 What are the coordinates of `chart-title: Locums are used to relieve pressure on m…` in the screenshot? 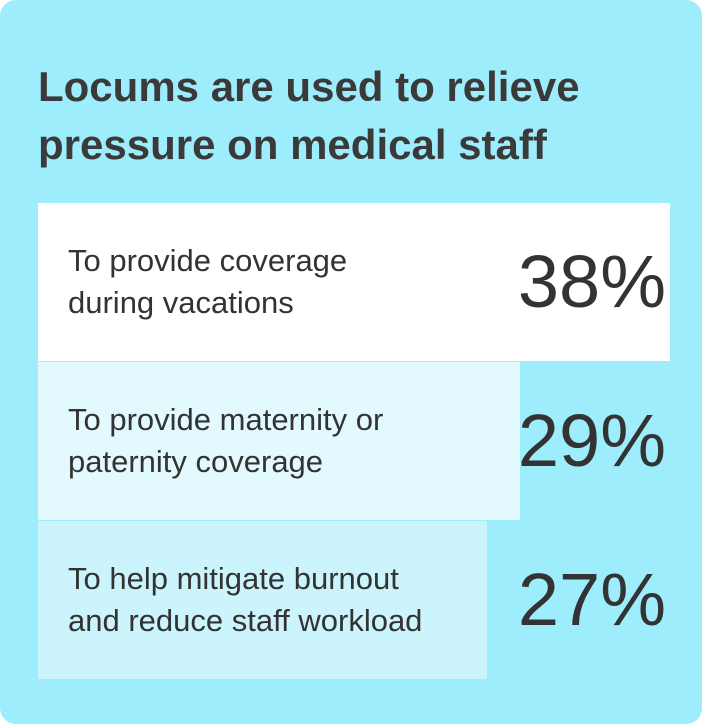 It's located at (309, 115).